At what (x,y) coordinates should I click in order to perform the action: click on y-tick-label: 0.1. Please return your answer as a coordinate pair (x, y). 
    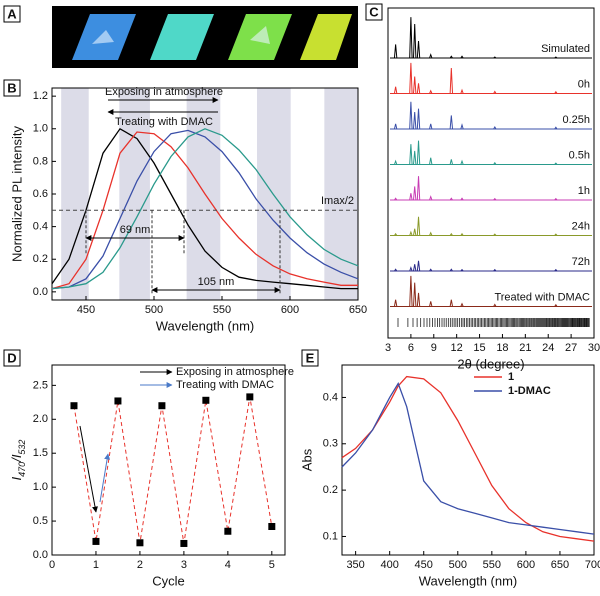
    Looking at the image, I should click on (330, 536).